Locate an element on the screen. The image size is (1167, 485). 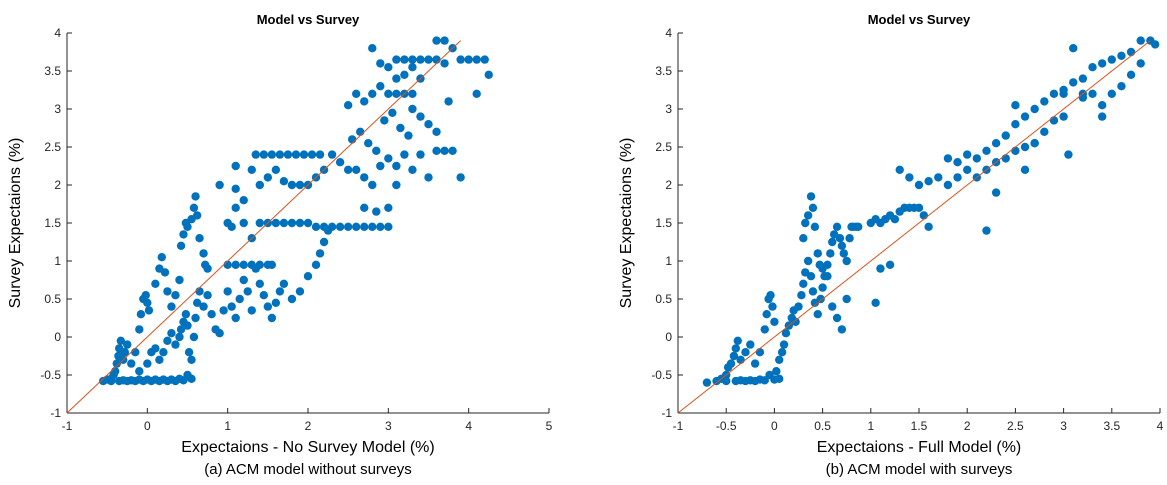
y-tick-label: 2 is located at coordinates (668, 185).